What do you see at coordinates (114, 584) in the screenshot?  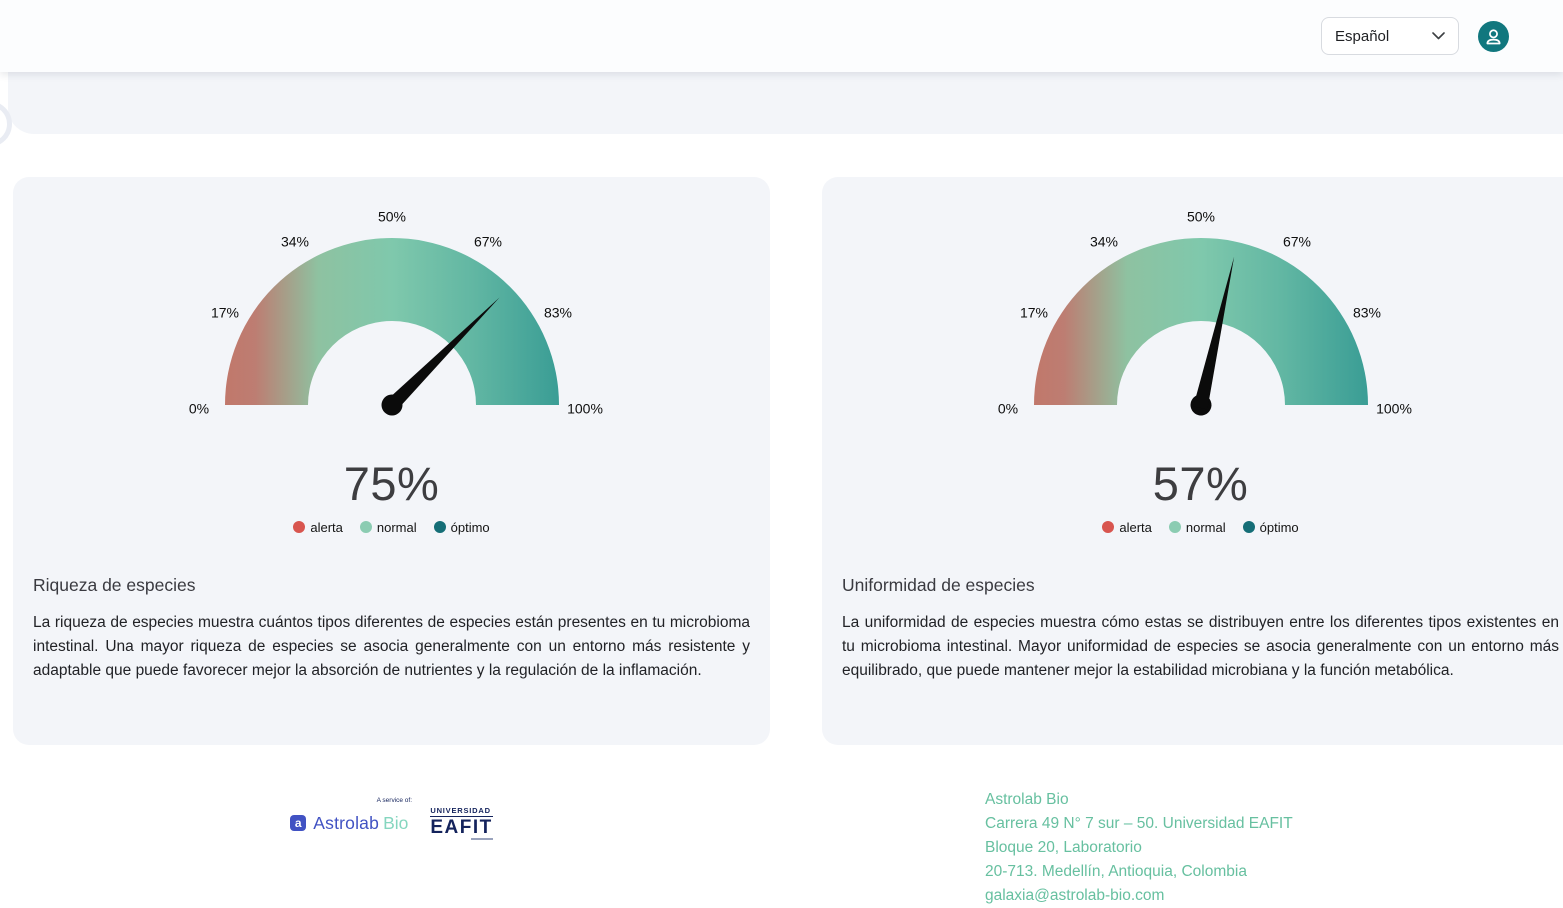 I see `card-title: Riqueza de especies` at bounding box center [114, 584].